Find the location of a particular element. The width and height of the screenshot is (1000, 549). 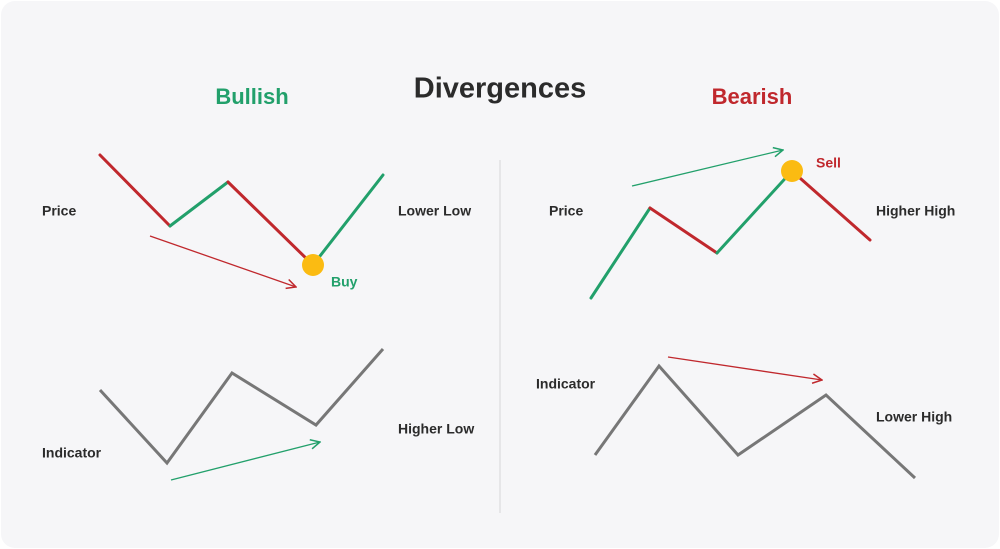

heading: Bearish is located at coordinates (752, 96).